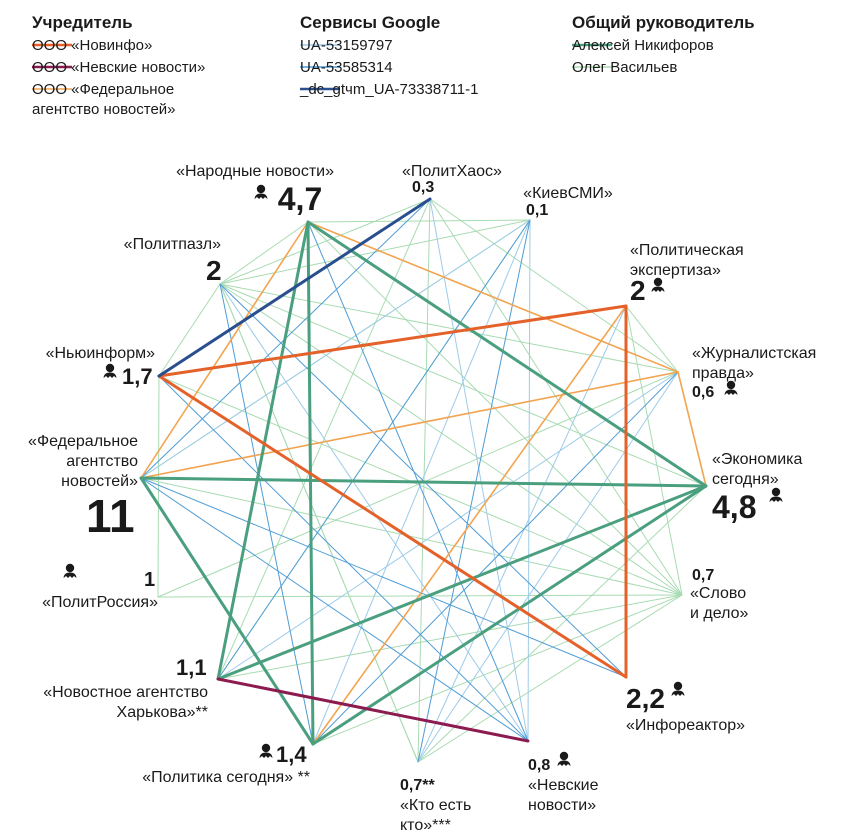  Describe the element at coordinates (346, 67) in the screenshot. I see `legend-item-label: UA-53585314` at that location.